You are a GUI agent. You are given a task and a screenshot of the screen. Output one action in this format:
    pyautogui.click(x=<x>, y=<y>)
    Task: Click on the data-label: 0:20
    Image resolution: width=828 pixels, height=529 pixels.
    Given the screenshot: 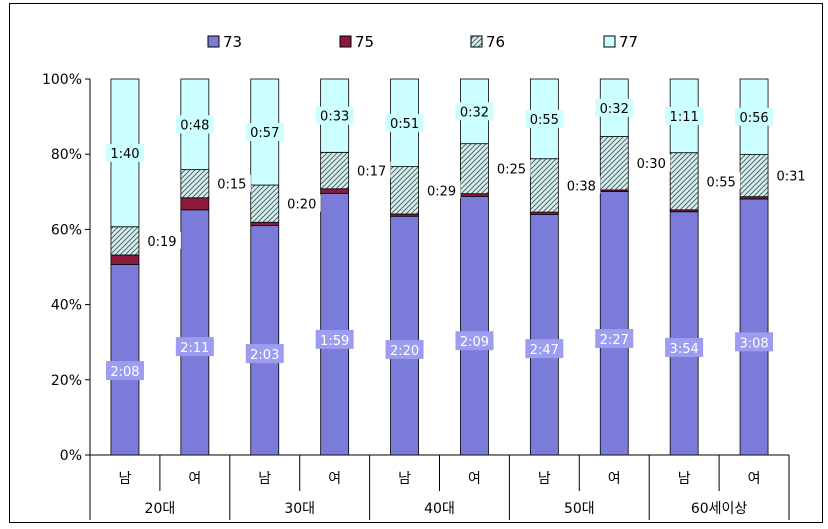 What is the action you would take?
    pyautogui.click(x=301, y=205)
    